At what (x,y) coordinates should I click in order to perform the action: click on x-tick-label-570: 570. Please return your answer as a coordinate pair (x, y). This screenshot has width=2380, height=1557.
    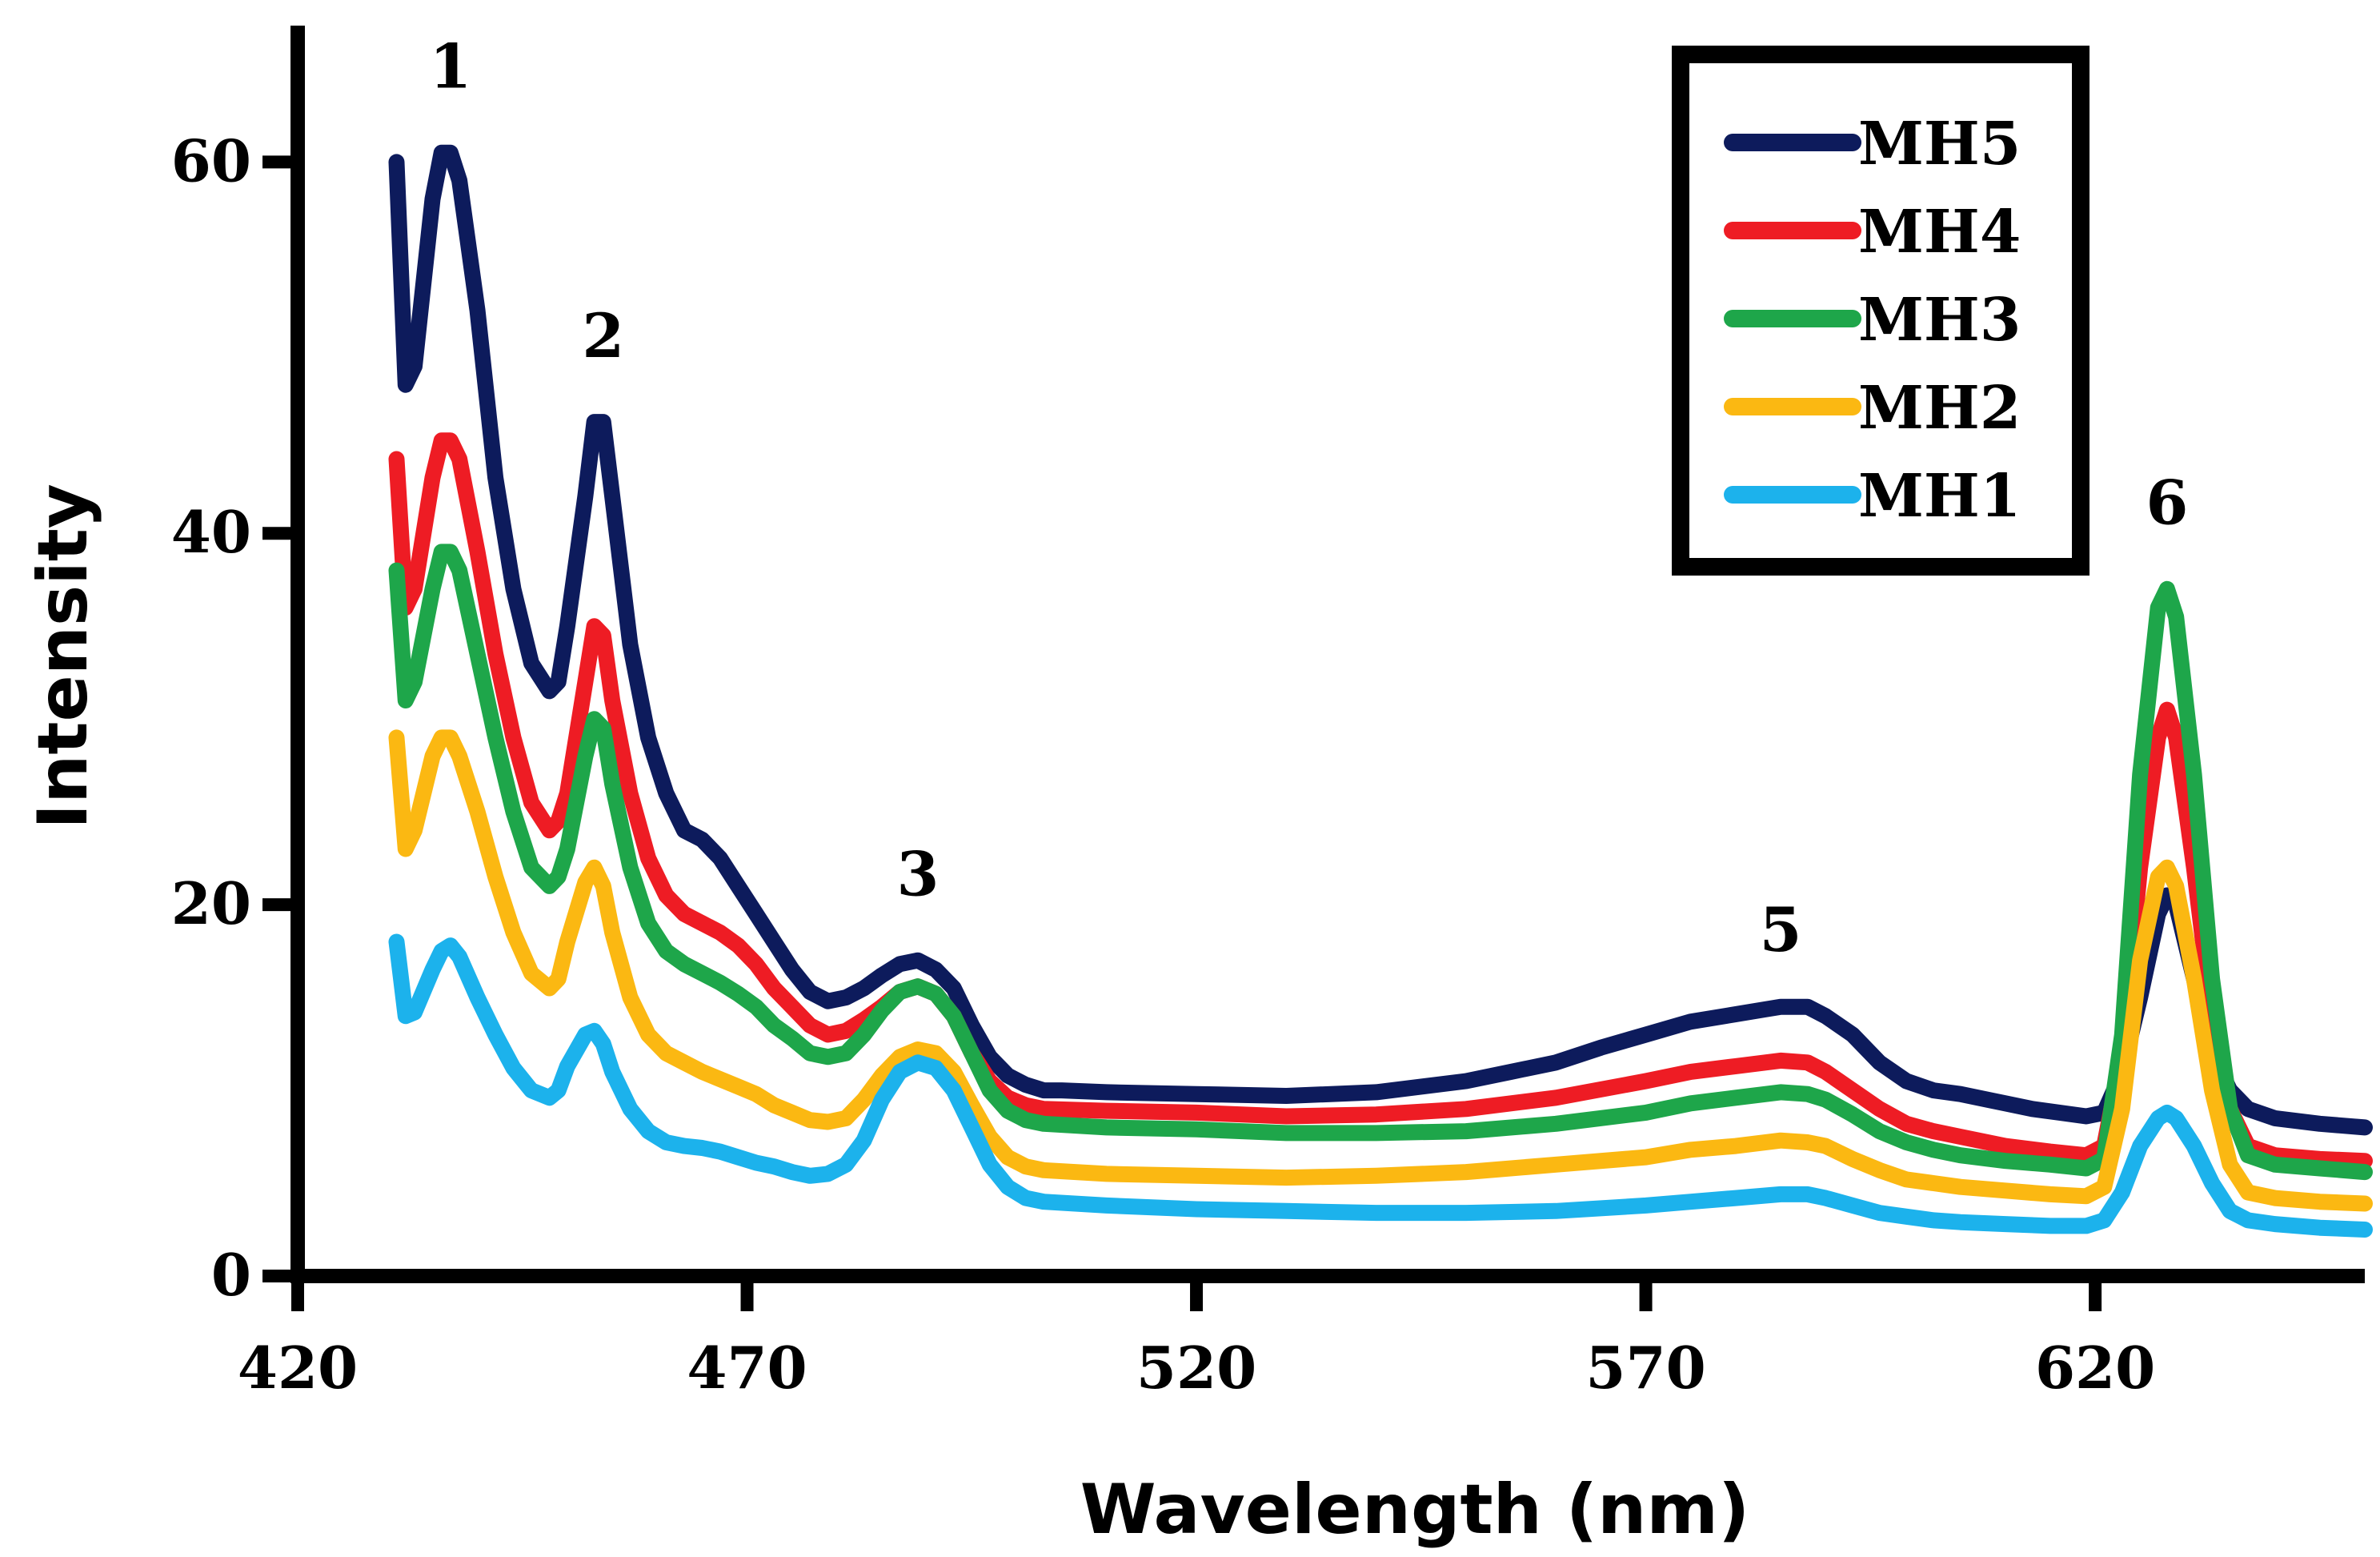
    Looking at the image, I should click on (1645, 1368).